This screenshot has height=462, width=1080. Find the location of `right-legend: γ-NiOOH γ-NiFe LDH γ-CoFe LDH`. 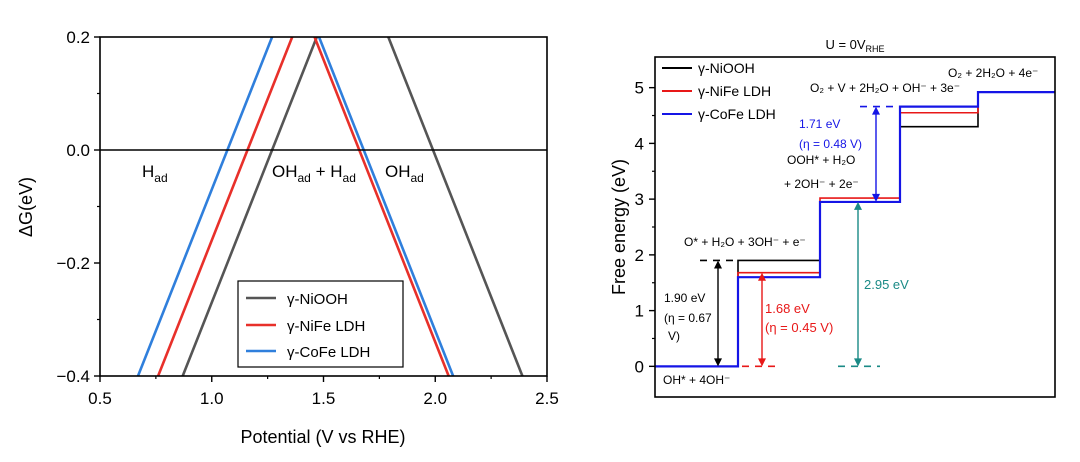

right-legend: γ-NiOOH γ-NiFe LDH γ-CoFe LDH is located at coordinates (719, 91).